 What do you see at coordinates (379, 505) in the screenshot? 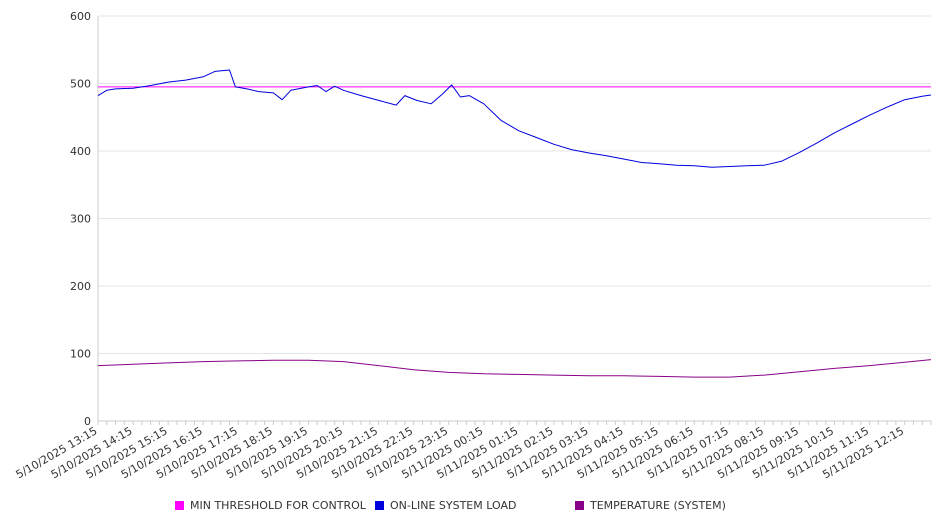
I see `legend-swatch-load` at bounding box center [379, 505].